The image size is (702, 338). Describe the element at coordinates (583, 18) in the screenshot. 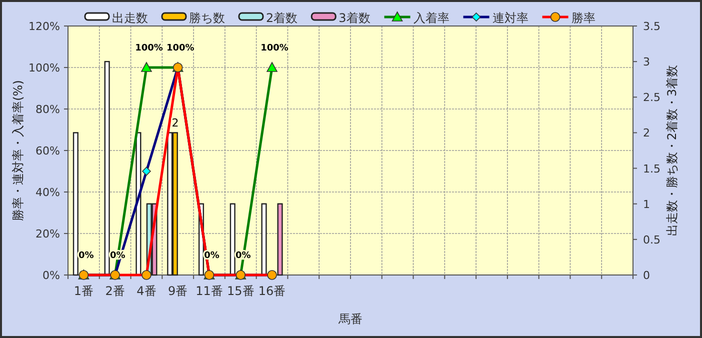

I see `legend-label: 勝率` at that location.